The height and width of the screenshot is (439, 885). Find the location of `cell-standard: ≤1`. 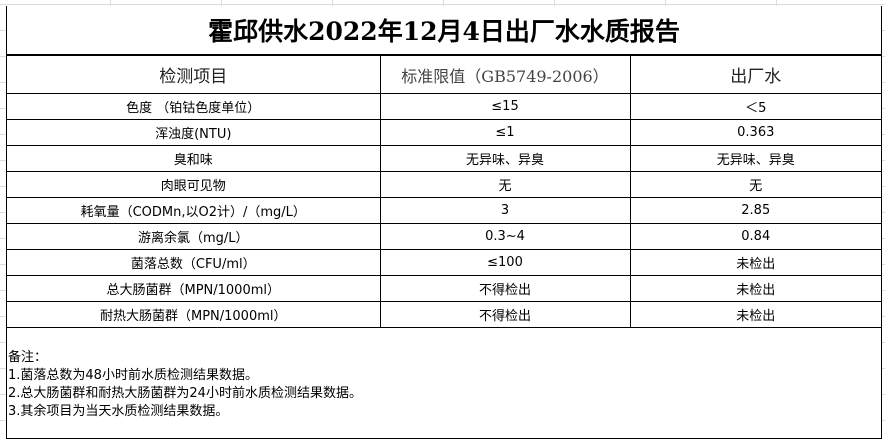

cell-standard: ≤1 is located at coordinates (505, 132).